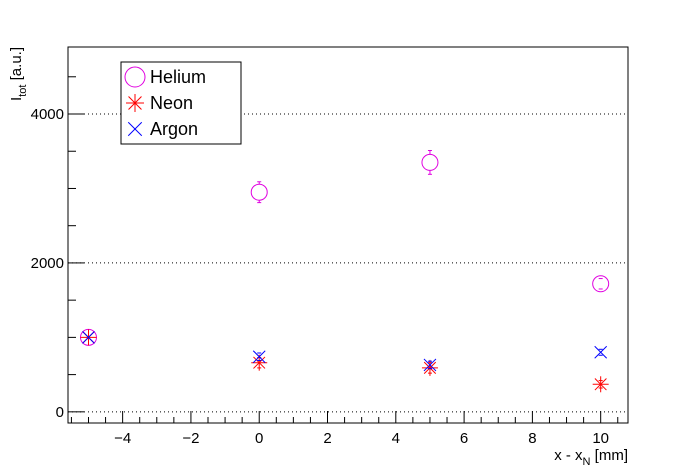 This screenshot has width=698, height=471. I want to click on x-tick-label-5: 6, so click(464, 438).